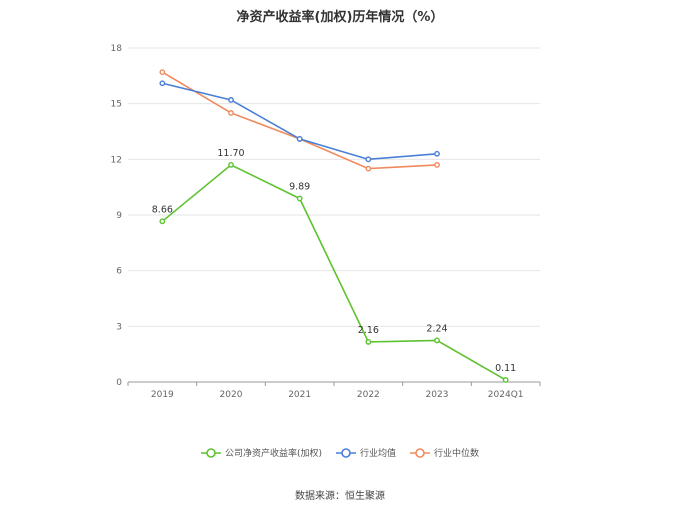 Image resolution: width=680 pixels, height=509 pixels. Describe the element at coordinates (116, 160) in the screenshot. I see `y-tick-label: 12` at that location.